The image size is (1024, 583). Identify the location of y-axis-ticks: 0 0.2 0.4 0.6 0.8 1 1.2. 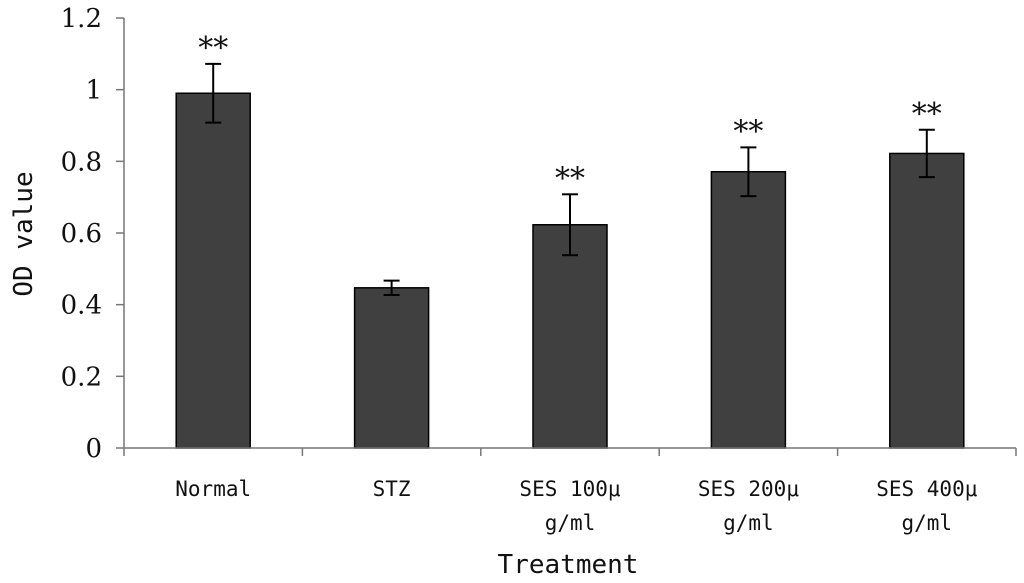
(92, 234).